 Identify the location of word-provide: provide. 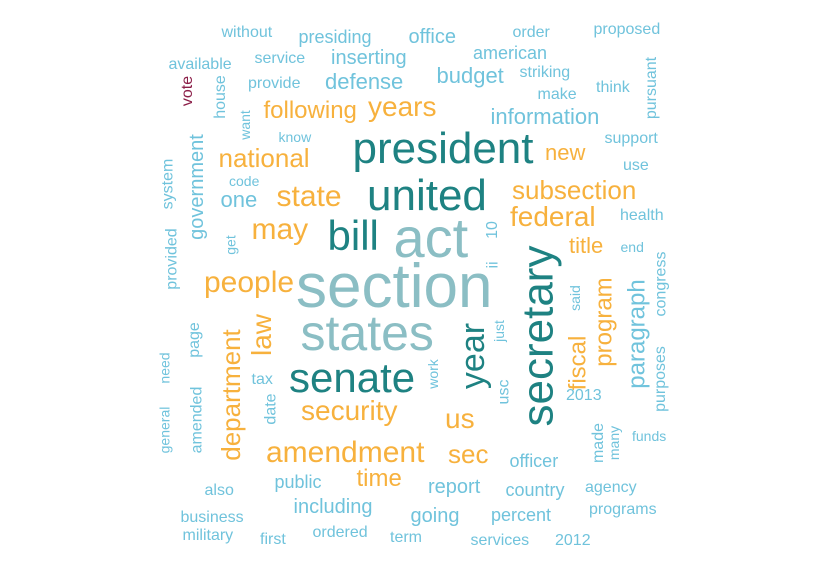
(274, 83).